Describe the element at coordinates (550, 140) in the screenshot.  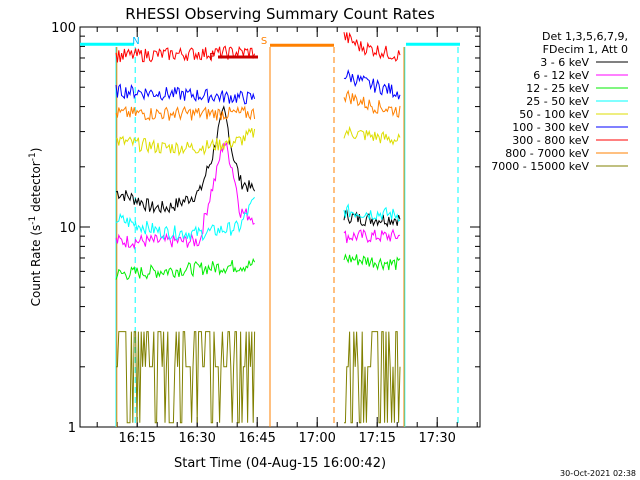
I see `legend-label: 300 - 800 keV` at that location.